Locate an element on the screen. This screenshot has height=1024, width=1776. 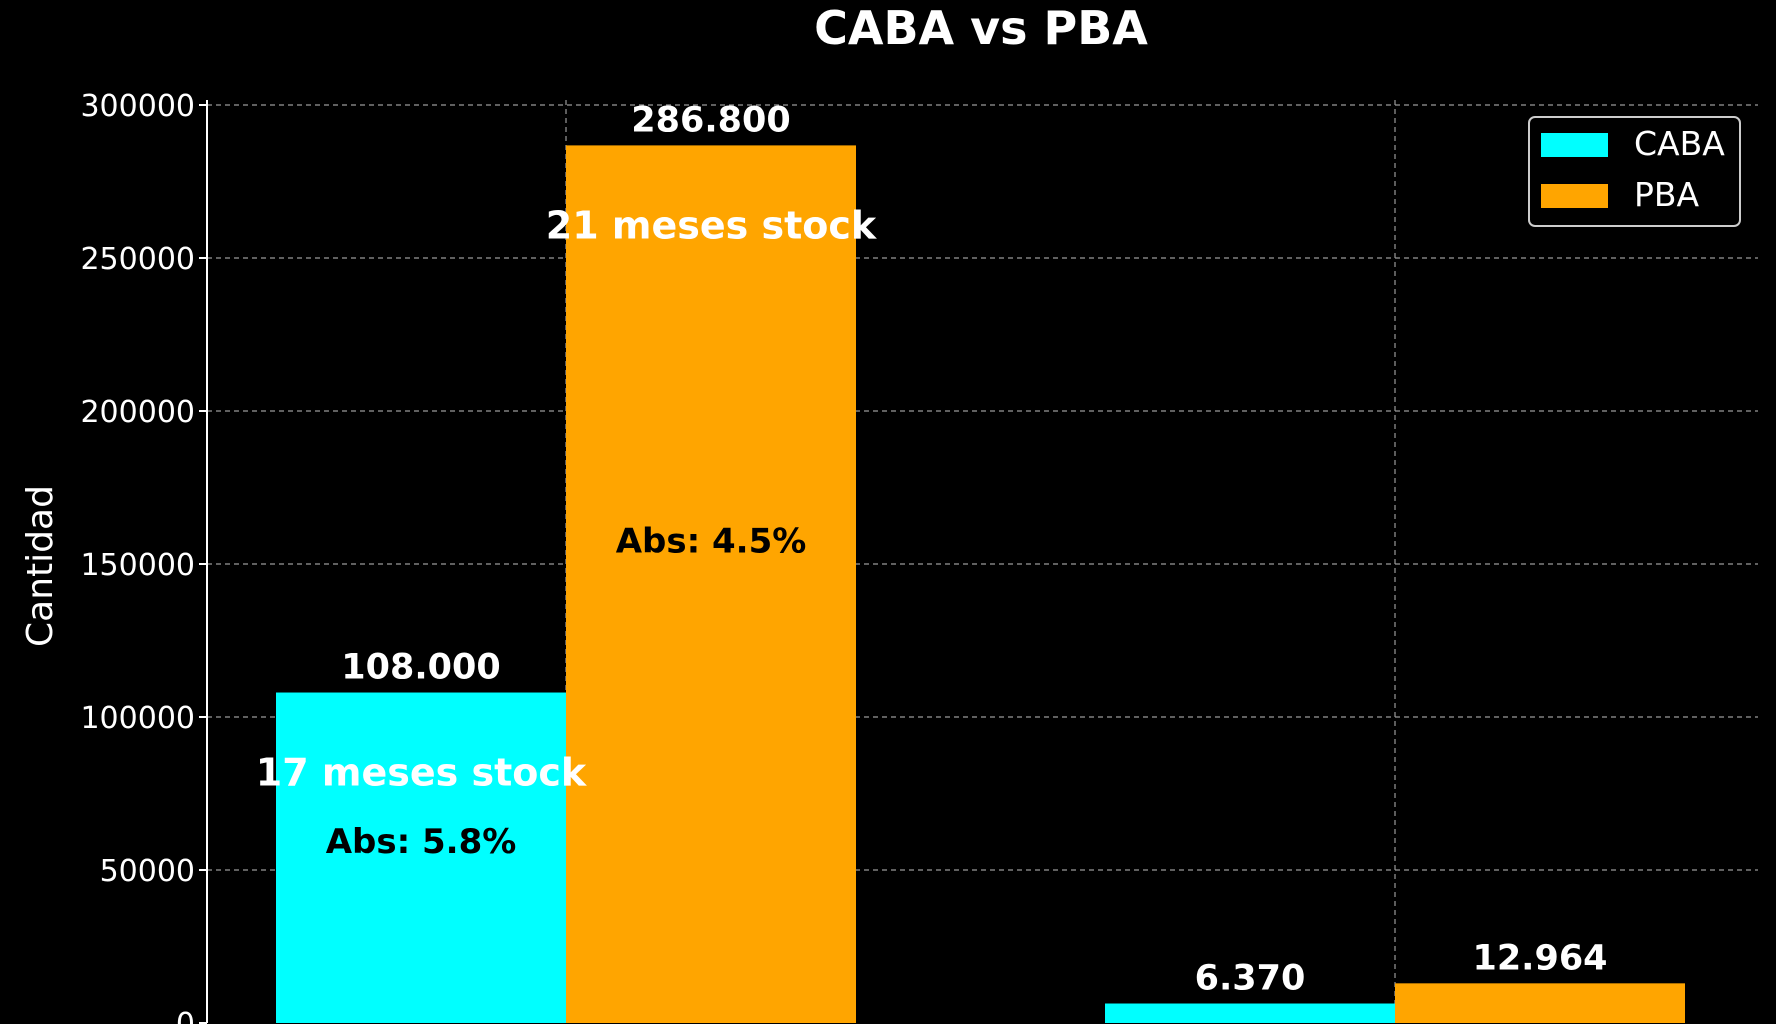
y-tick-label: 200000 is located at coordinates (137, 412).